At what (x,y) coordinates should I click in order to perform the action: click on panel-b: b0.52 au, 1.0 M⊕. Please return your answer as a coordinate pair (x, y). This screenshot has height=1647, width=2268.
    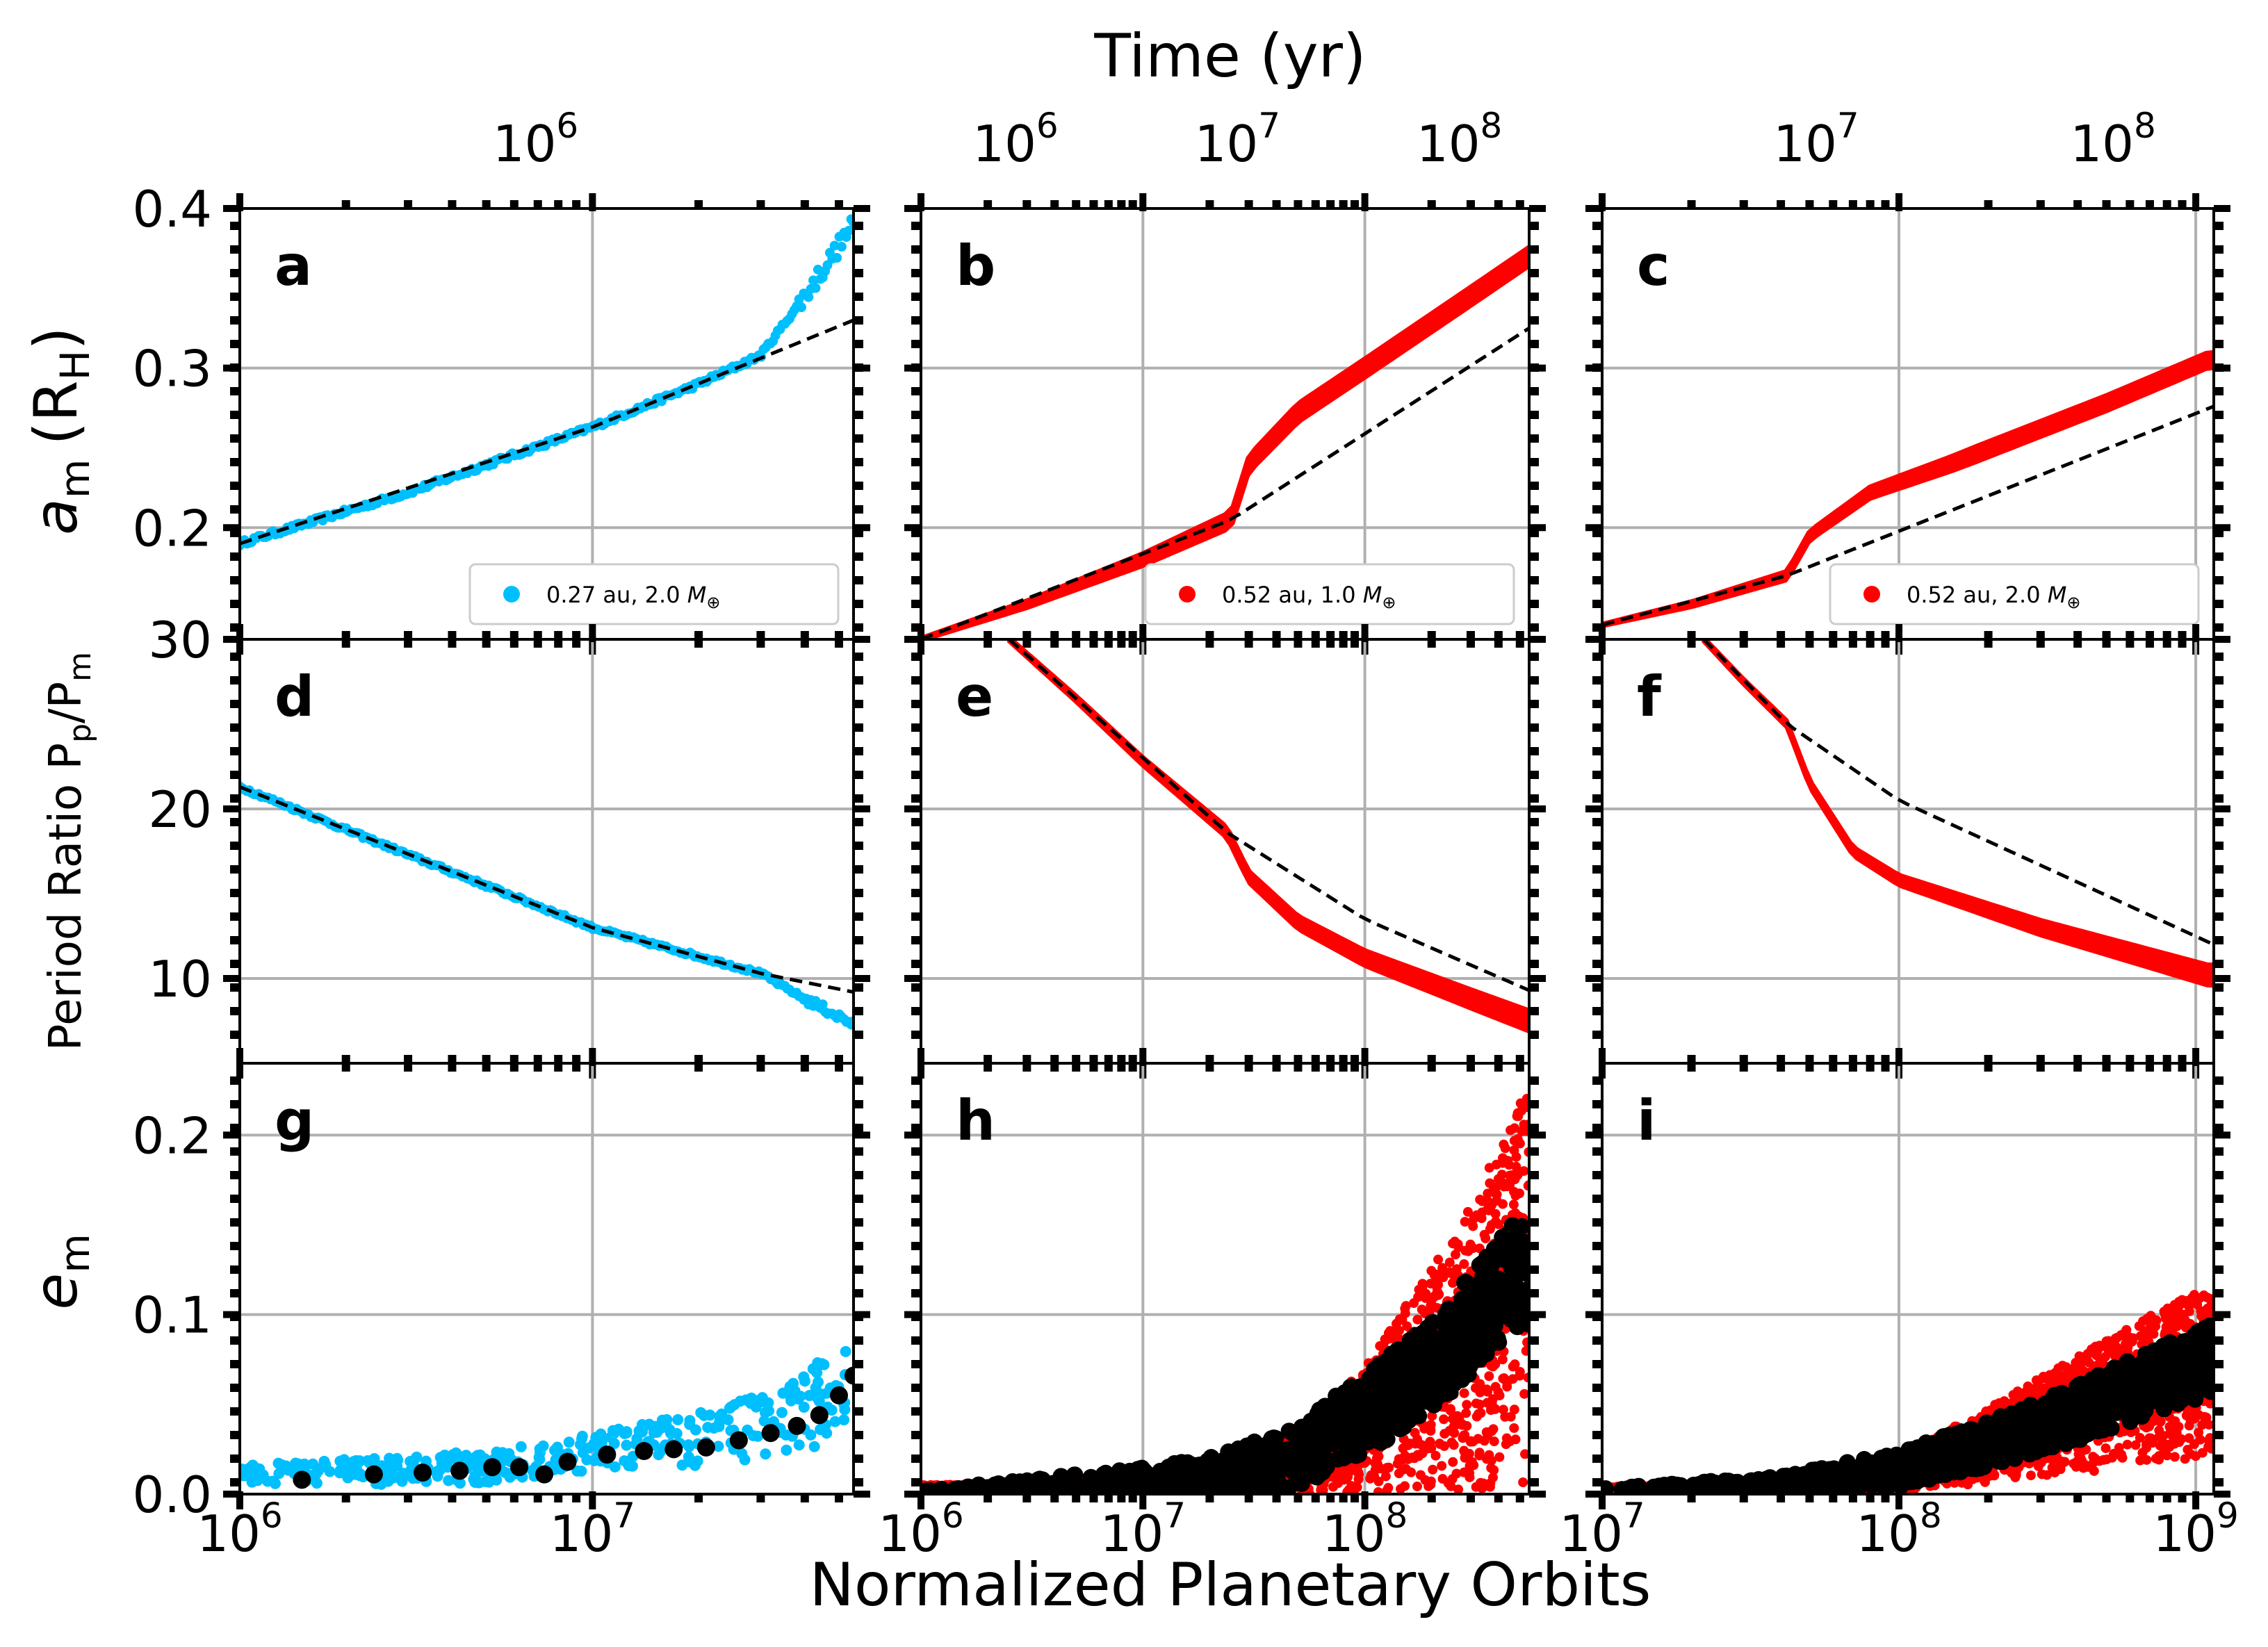
    Looking at the image, I should click on (1225, 424).